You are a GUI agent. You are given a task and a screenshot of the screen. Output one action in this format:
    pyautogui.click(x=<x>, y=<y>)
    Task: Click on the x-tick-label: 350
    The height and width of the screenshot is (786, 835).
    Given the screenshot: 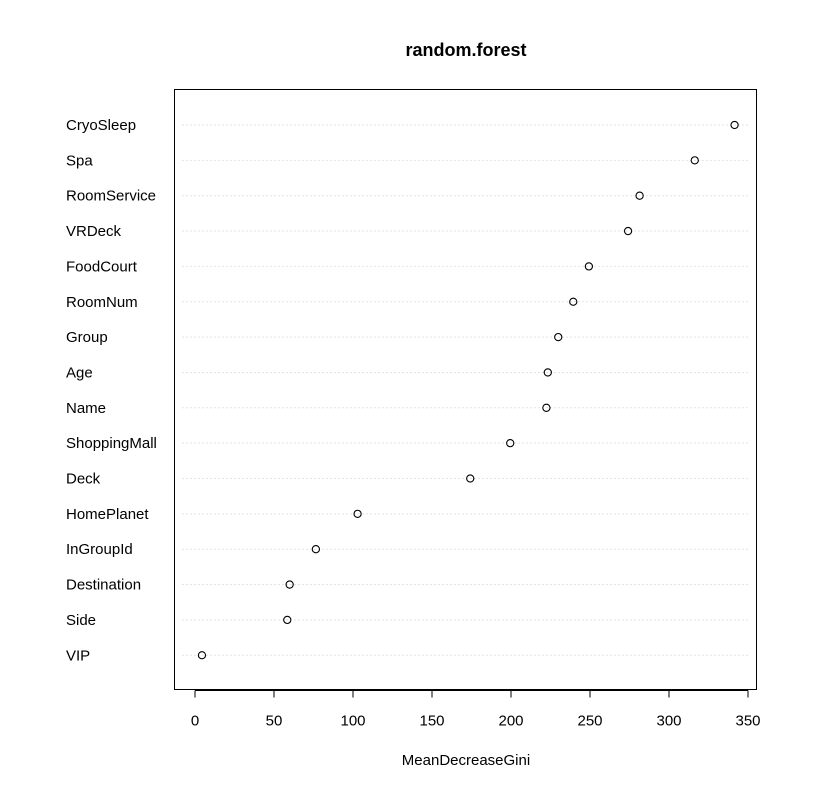 What is the action you would take?
    pyautogui.click(x=747, y=721)
    